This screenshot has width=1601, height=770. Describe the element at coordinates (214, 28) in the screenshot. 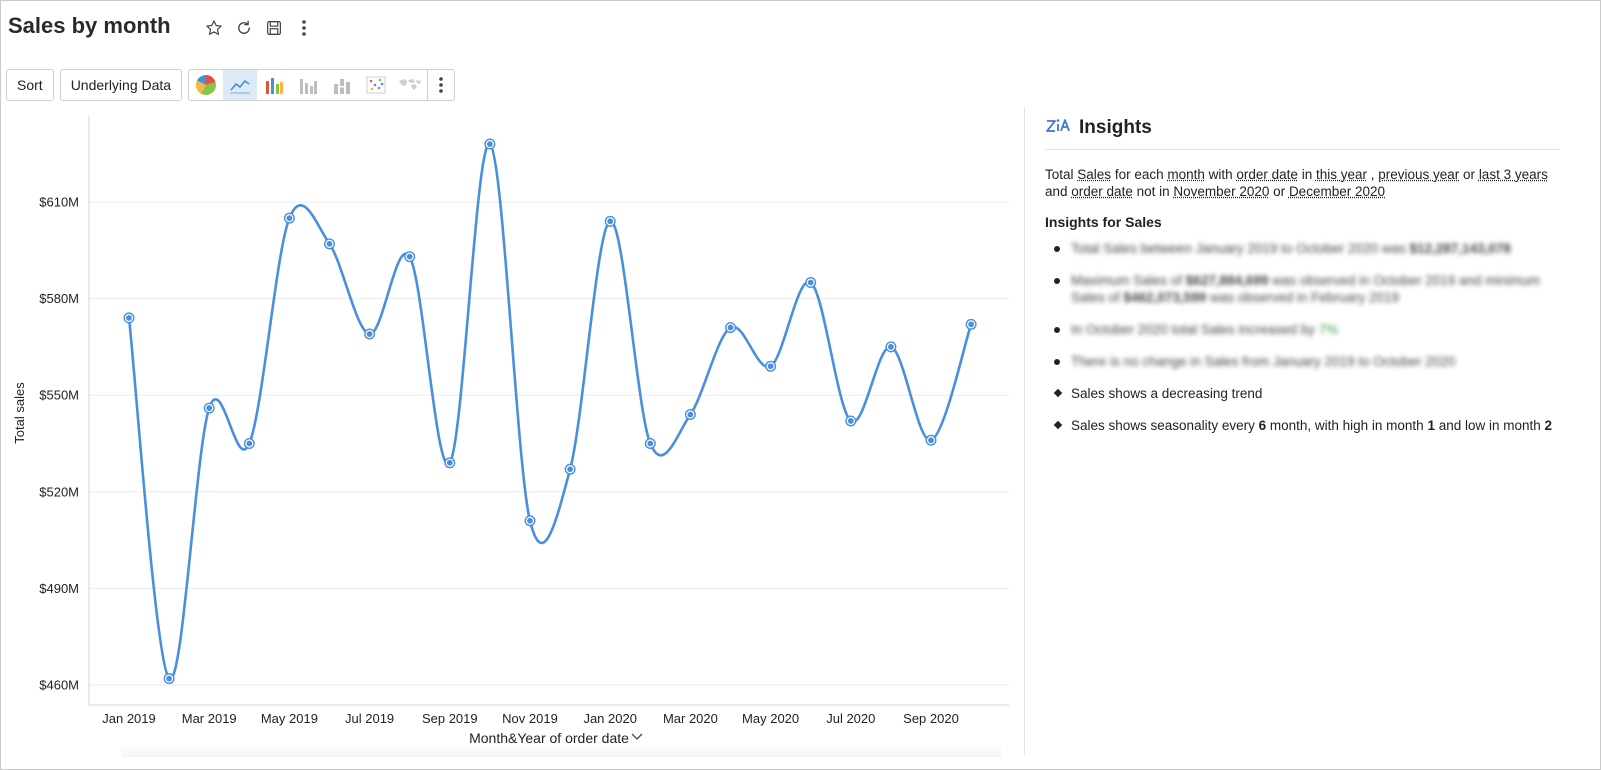

I see `star-icon` at that location.